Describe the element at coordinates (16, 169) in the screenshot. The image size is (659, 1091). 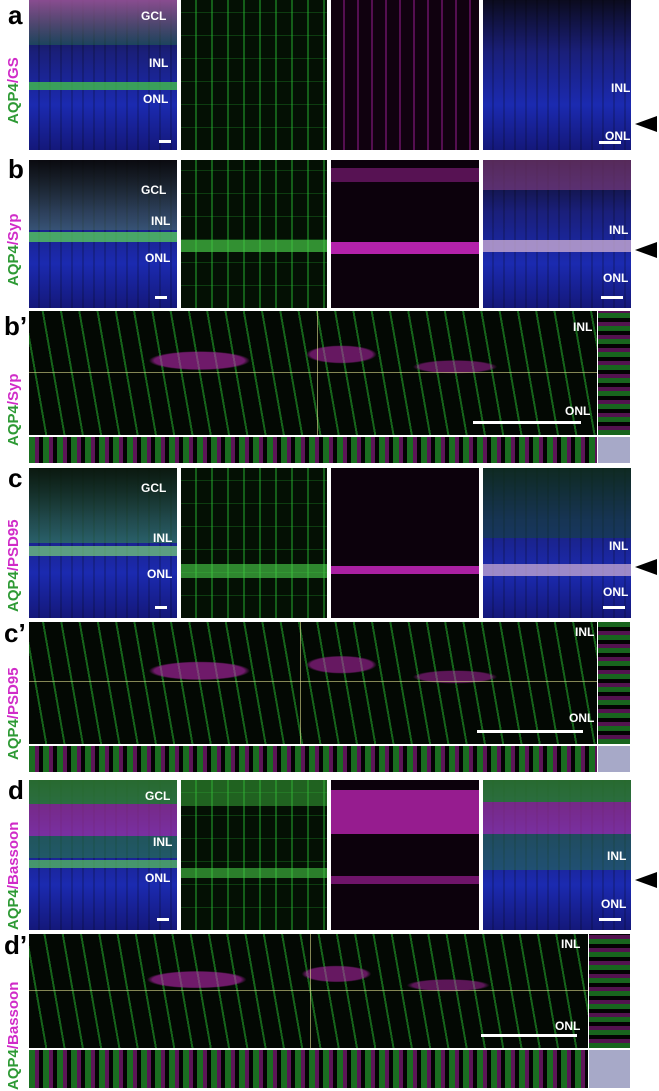
I see `panel-letter-b: b` at that location.